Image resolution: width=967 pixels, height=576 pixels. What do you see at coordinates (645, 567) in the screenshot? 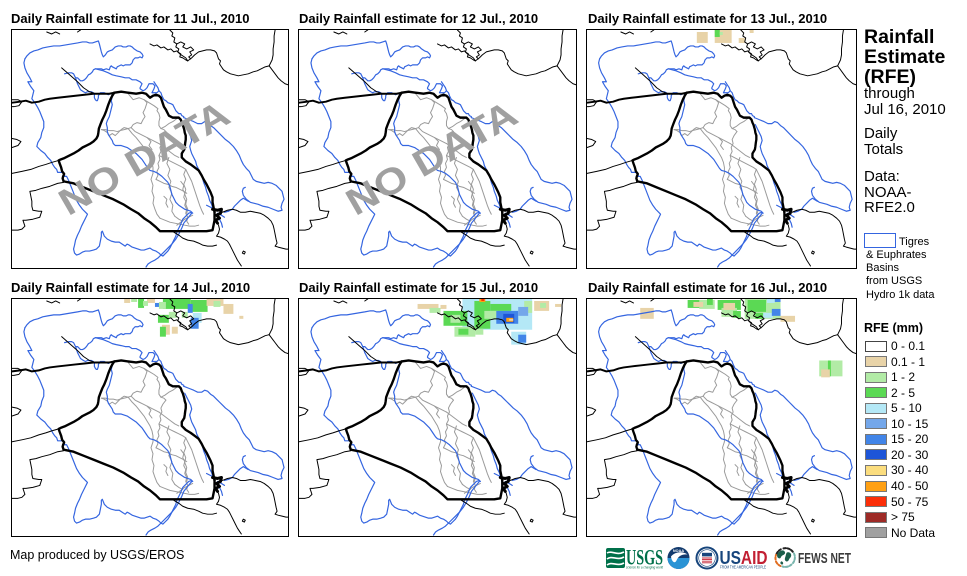
I see `svg-text: science for a changing world` at bounding box center [645, 567].